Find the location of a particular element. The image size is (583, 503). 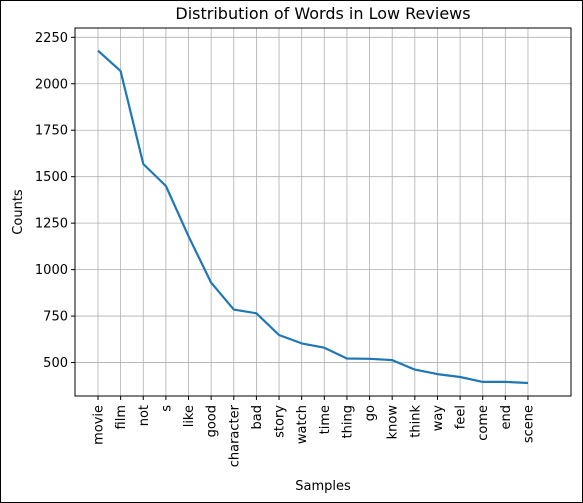

y-tick-label: 750 is located at coordinates (55, 317).